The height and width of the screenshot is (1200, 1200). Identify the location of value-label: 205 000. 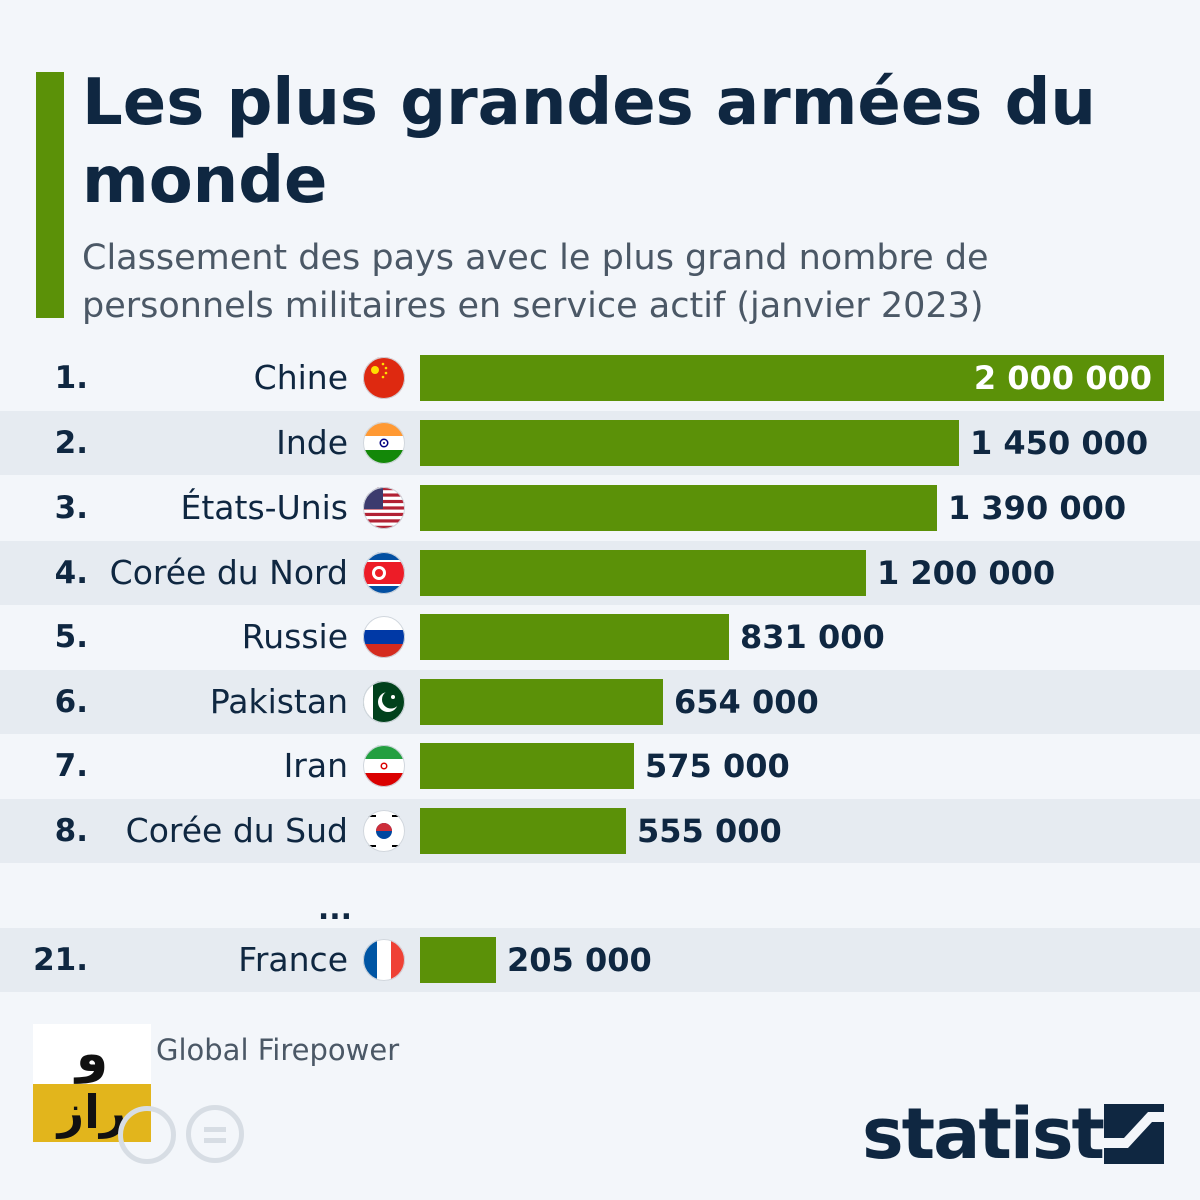
(579, 960).